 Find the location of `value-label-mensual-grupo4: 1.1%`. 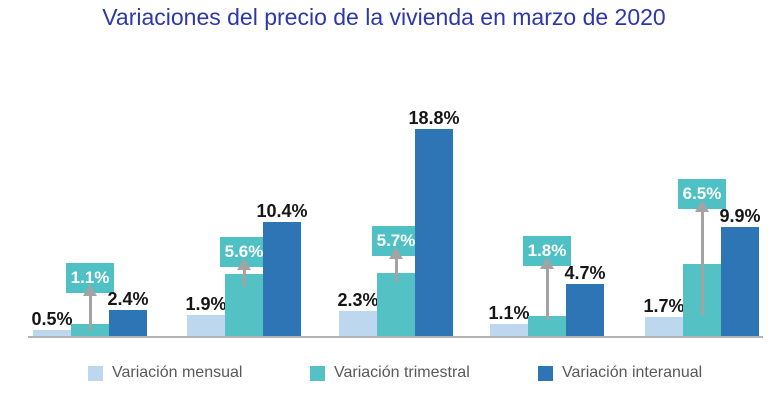

value-label-mensual-grupo4: 1.1% is located at coordinates (509, 313).